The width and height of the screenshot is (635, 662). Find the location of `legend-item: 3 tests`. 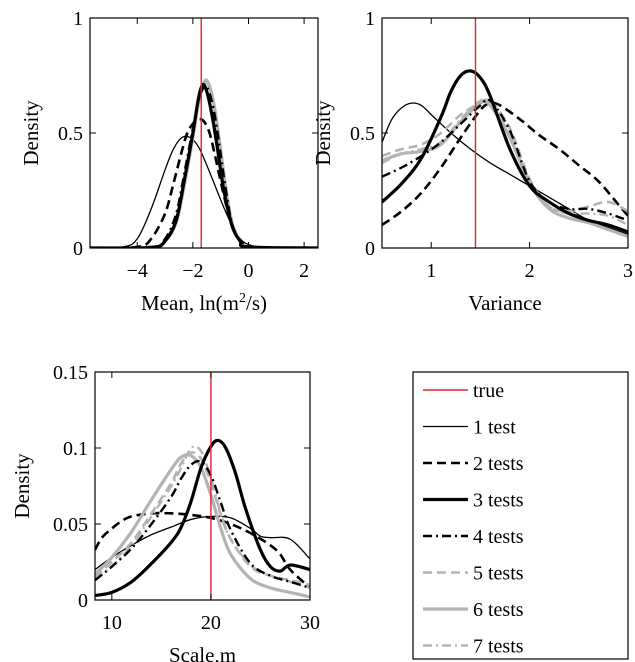

legend-item: 3 tests is located at coordinates (473, 501).